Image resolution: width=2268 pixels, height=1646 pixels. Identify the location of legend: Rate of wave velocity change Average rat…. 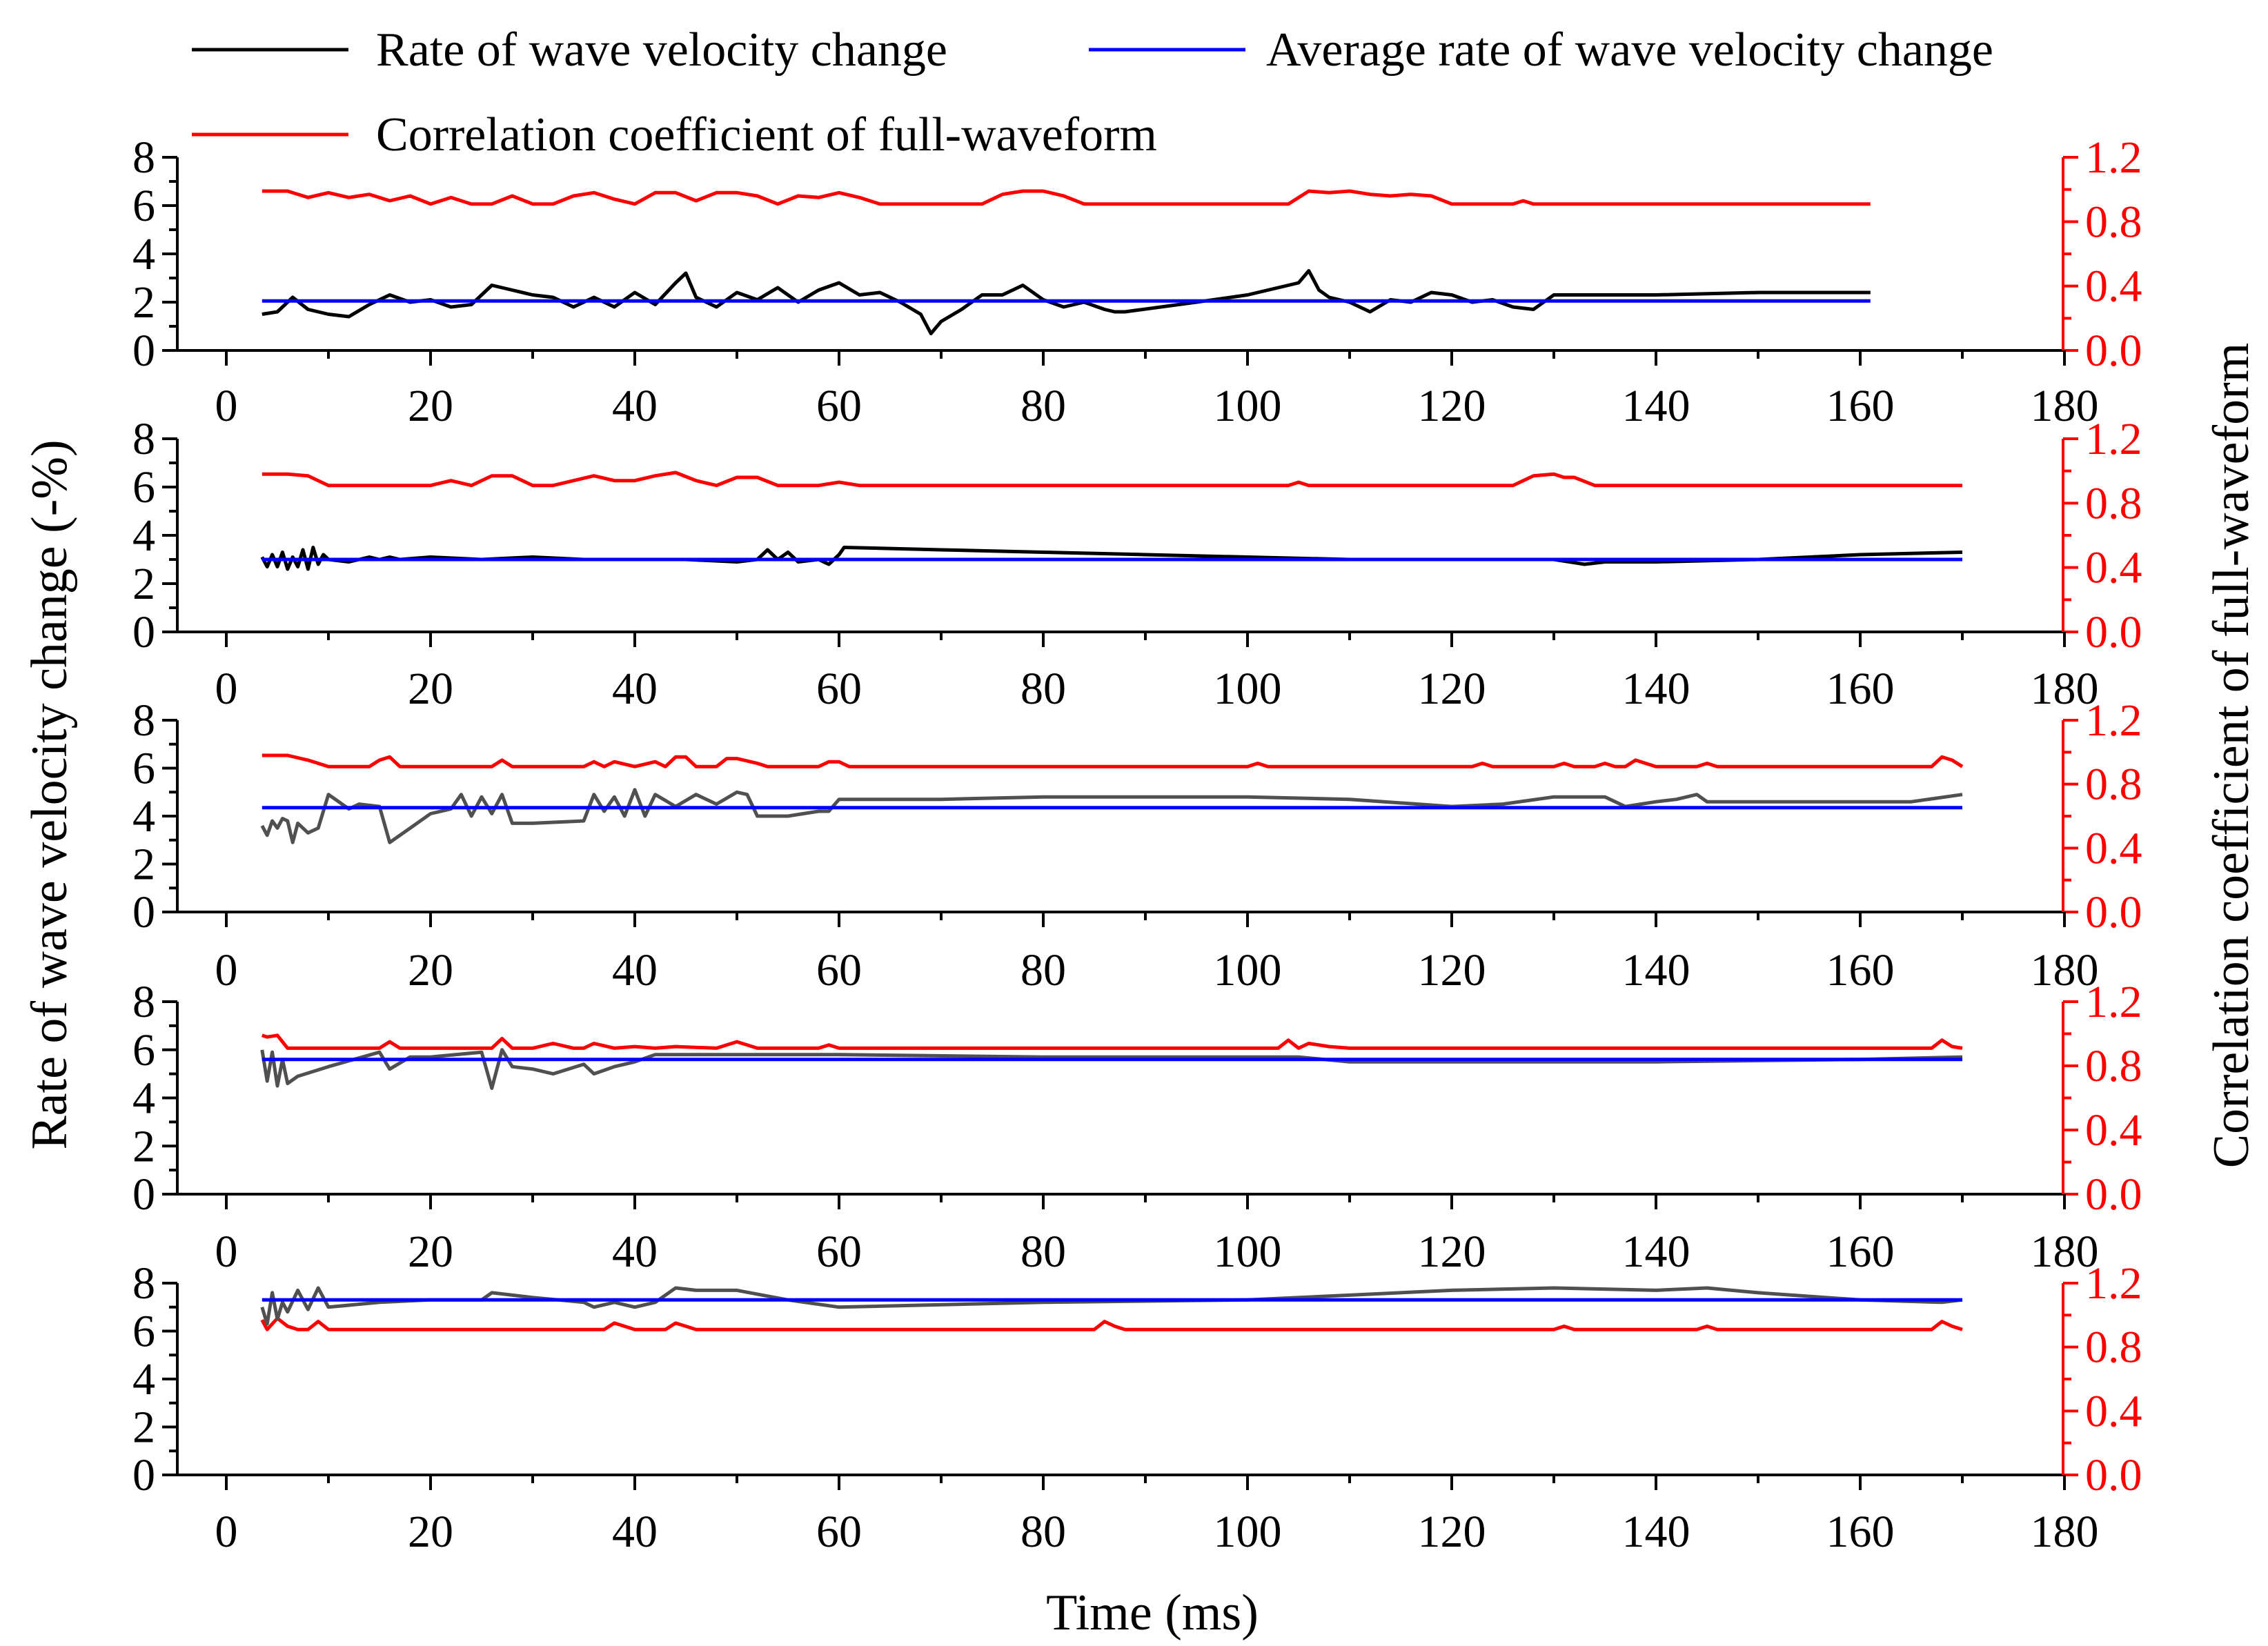
(1092, 92).